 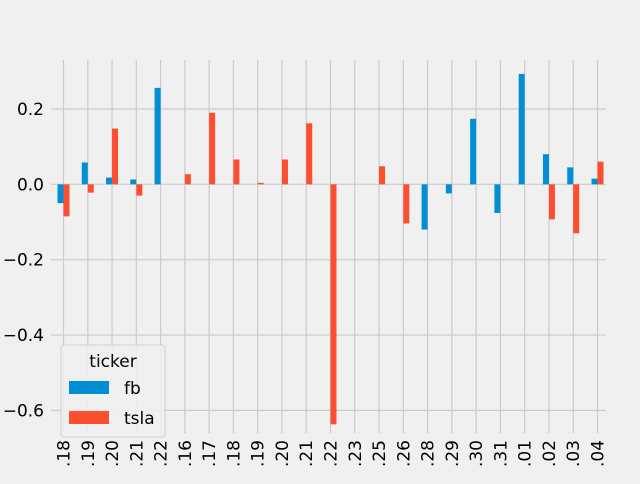 I want to click on x-tick-label: .29, so click(x=453, y=453).